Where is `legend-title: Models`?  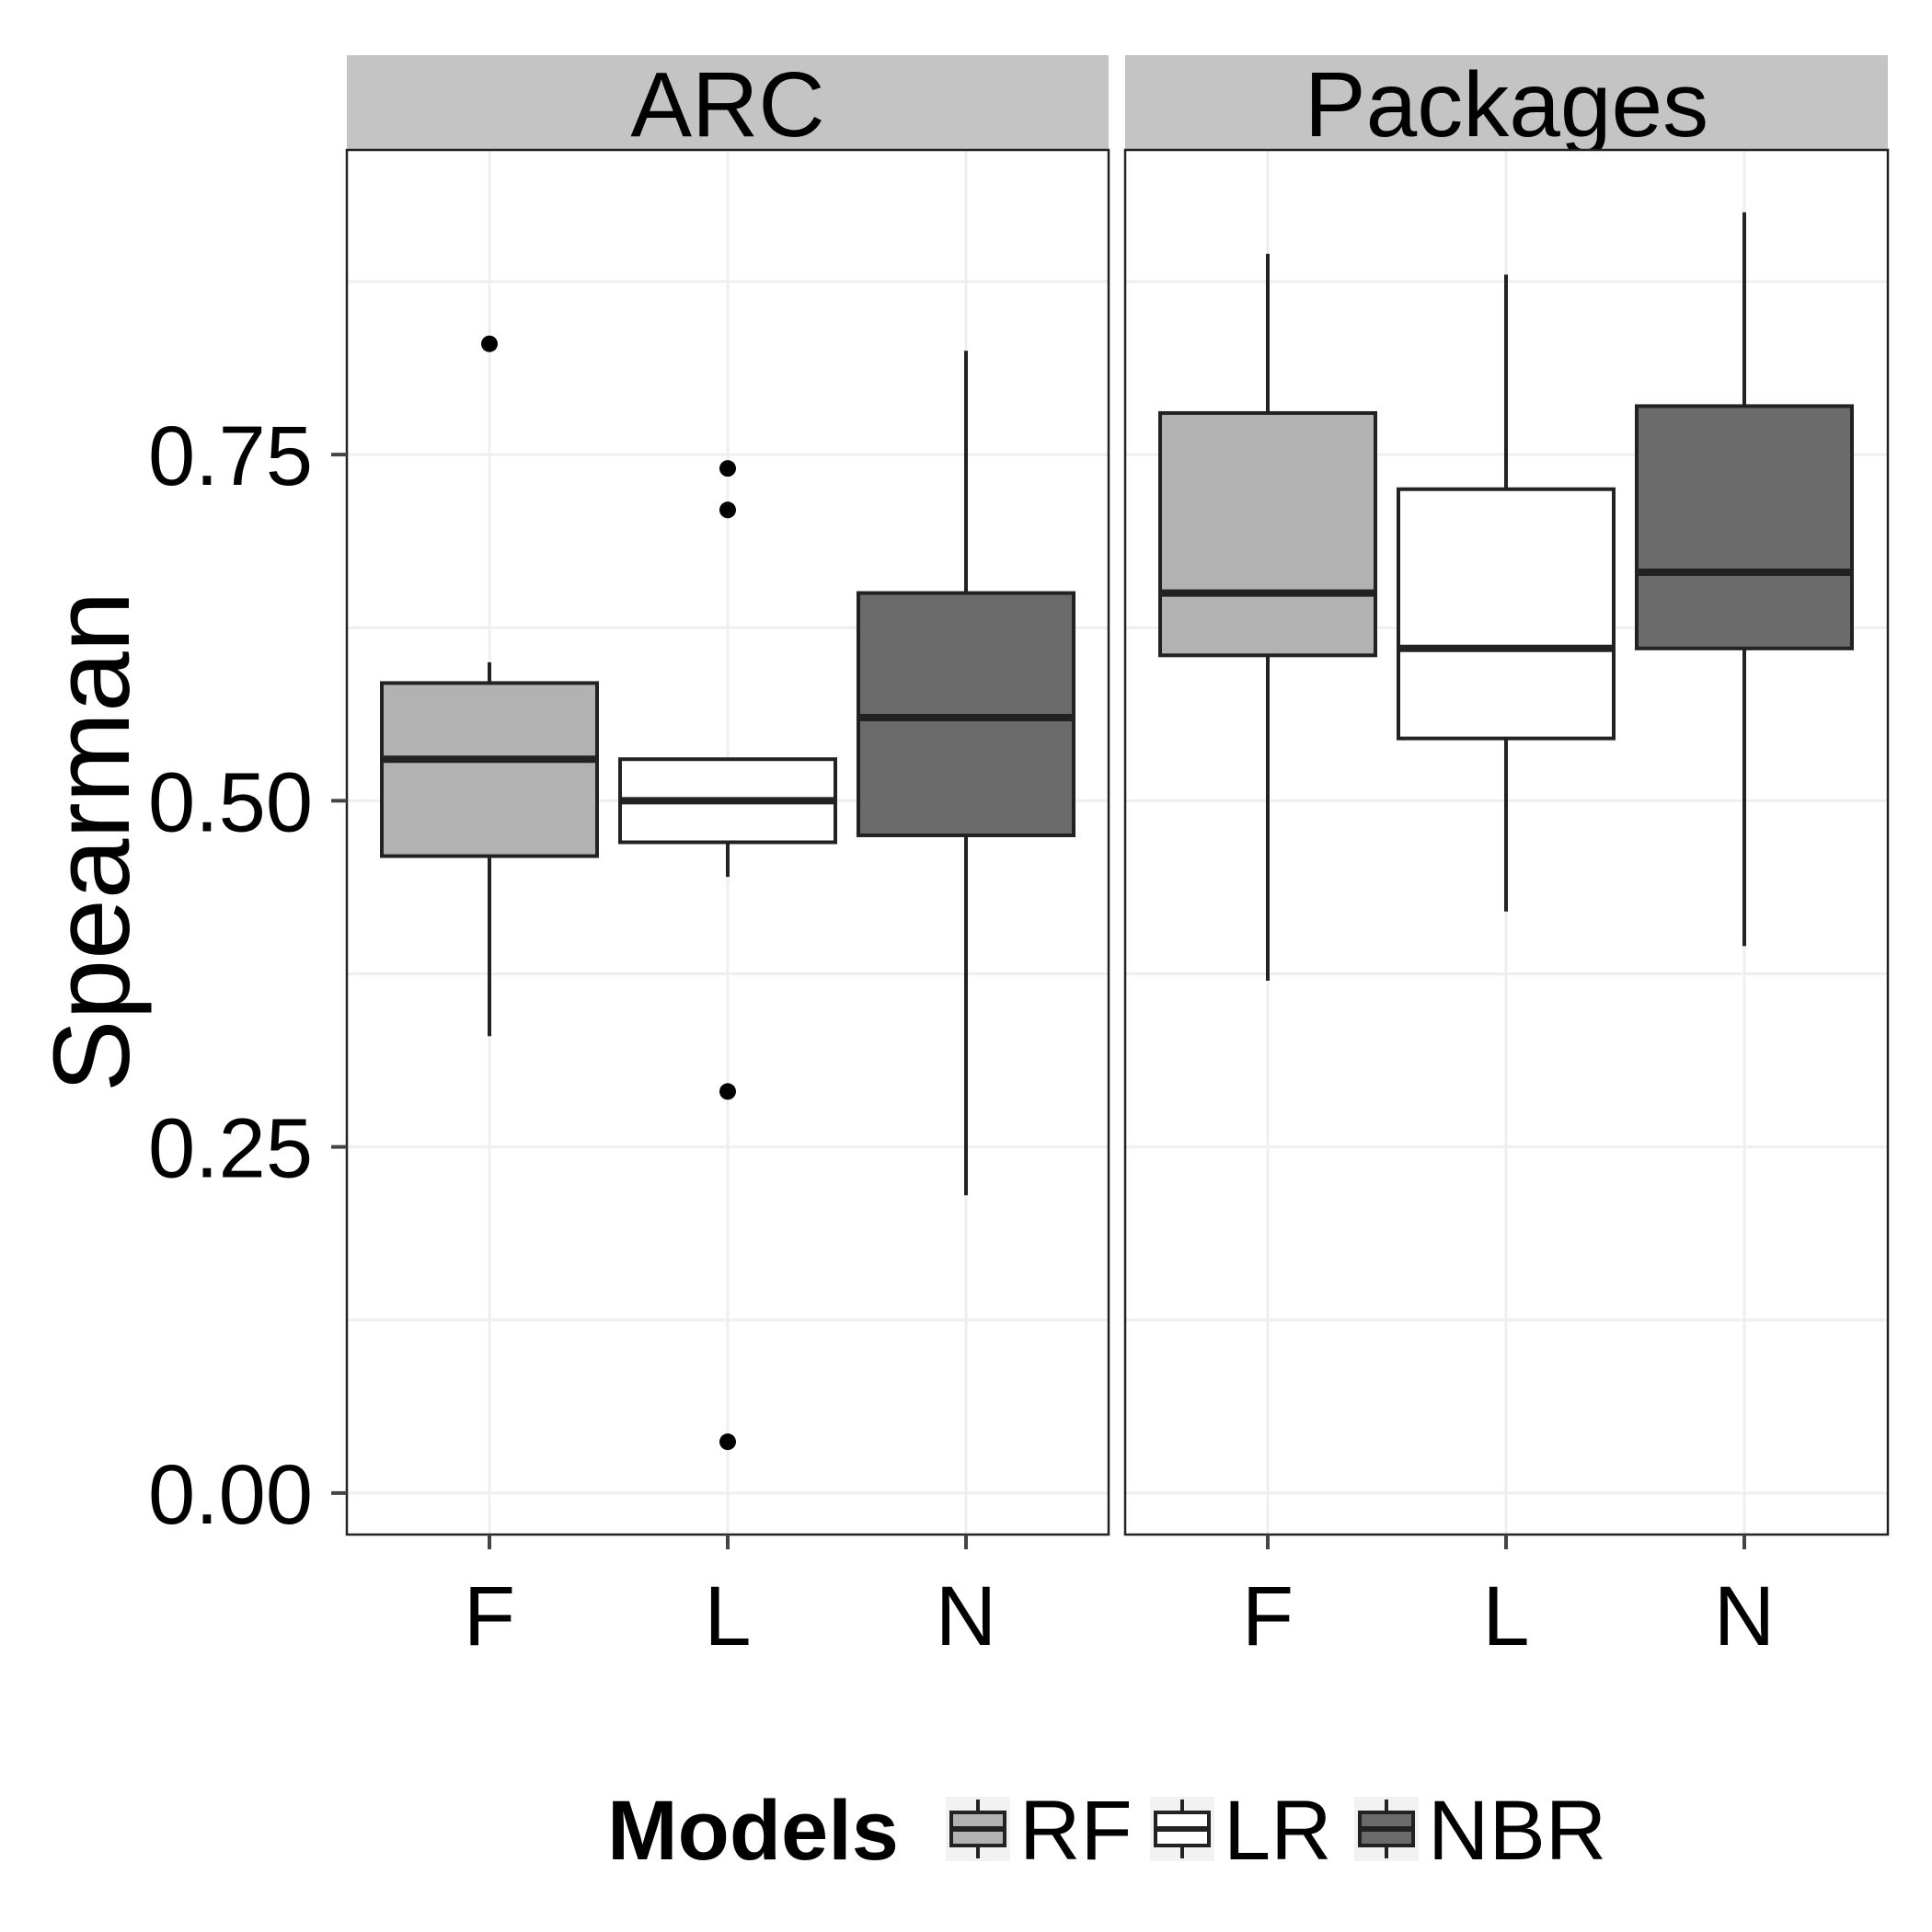
legend-title: Models is located at coordinates (753, 1831).